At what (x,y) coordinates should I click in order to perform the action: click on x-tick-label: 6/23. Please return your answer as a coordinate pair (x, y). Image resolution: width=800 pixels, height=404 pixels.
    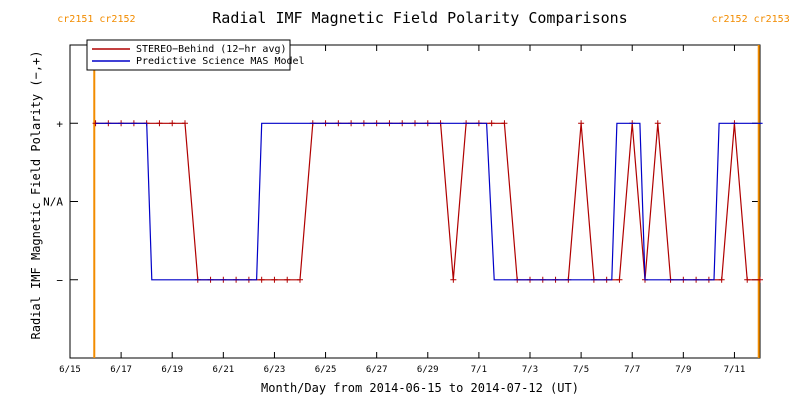
    Looking at the image, I should click on (275, 370).